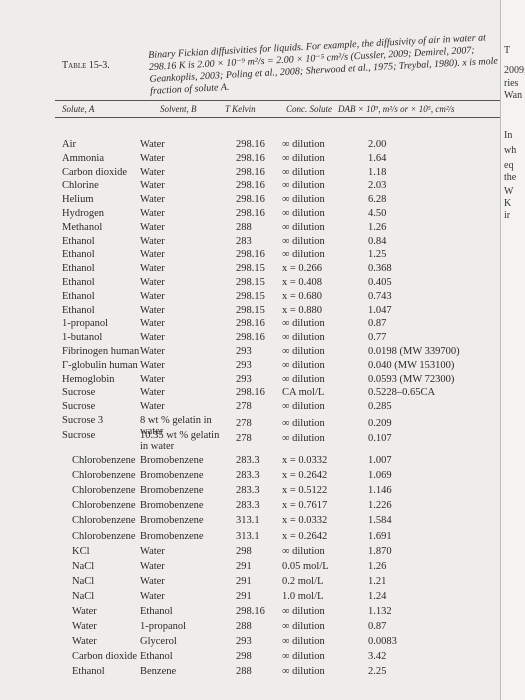 The image size is (525, 700). What do you see at coordinates (380, 269) in the screenshot?
I see `diffusivity: 0.368` at bounding box center [380, 269].